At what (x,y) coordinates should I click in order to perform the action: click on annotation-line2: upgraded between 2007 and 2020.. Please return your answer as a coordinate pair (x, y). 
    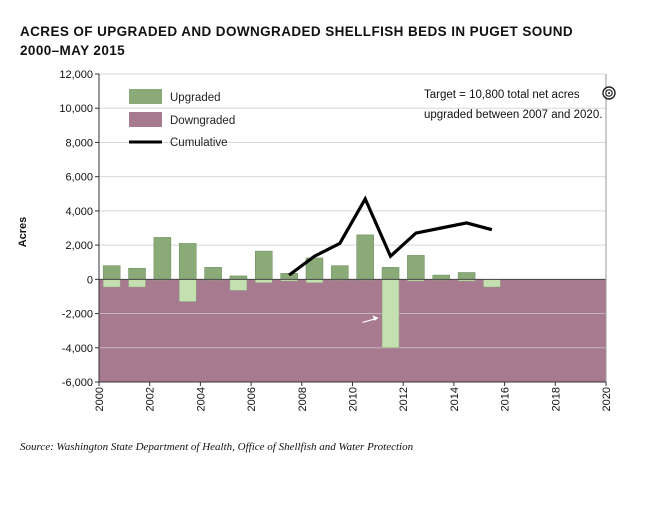
    Looking at the image, I should click on (513, 115).